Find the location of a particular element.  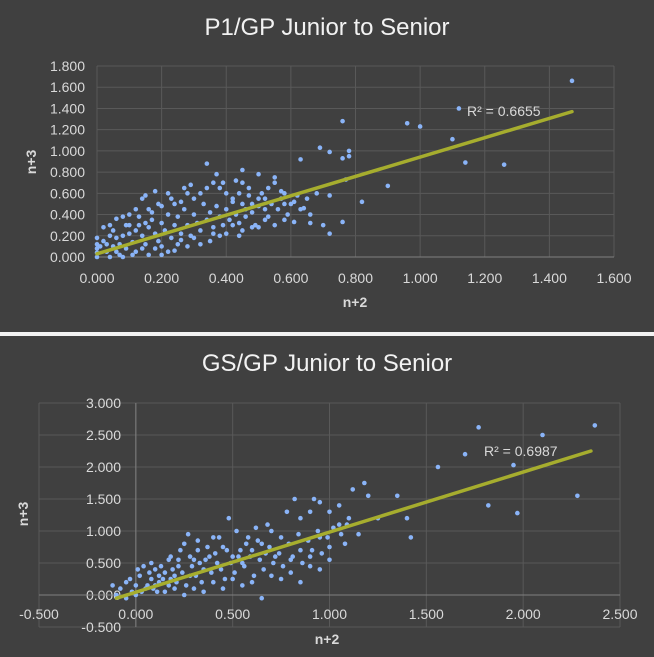

x-tick-label: 1.000 is located at coordinates (420, 278).